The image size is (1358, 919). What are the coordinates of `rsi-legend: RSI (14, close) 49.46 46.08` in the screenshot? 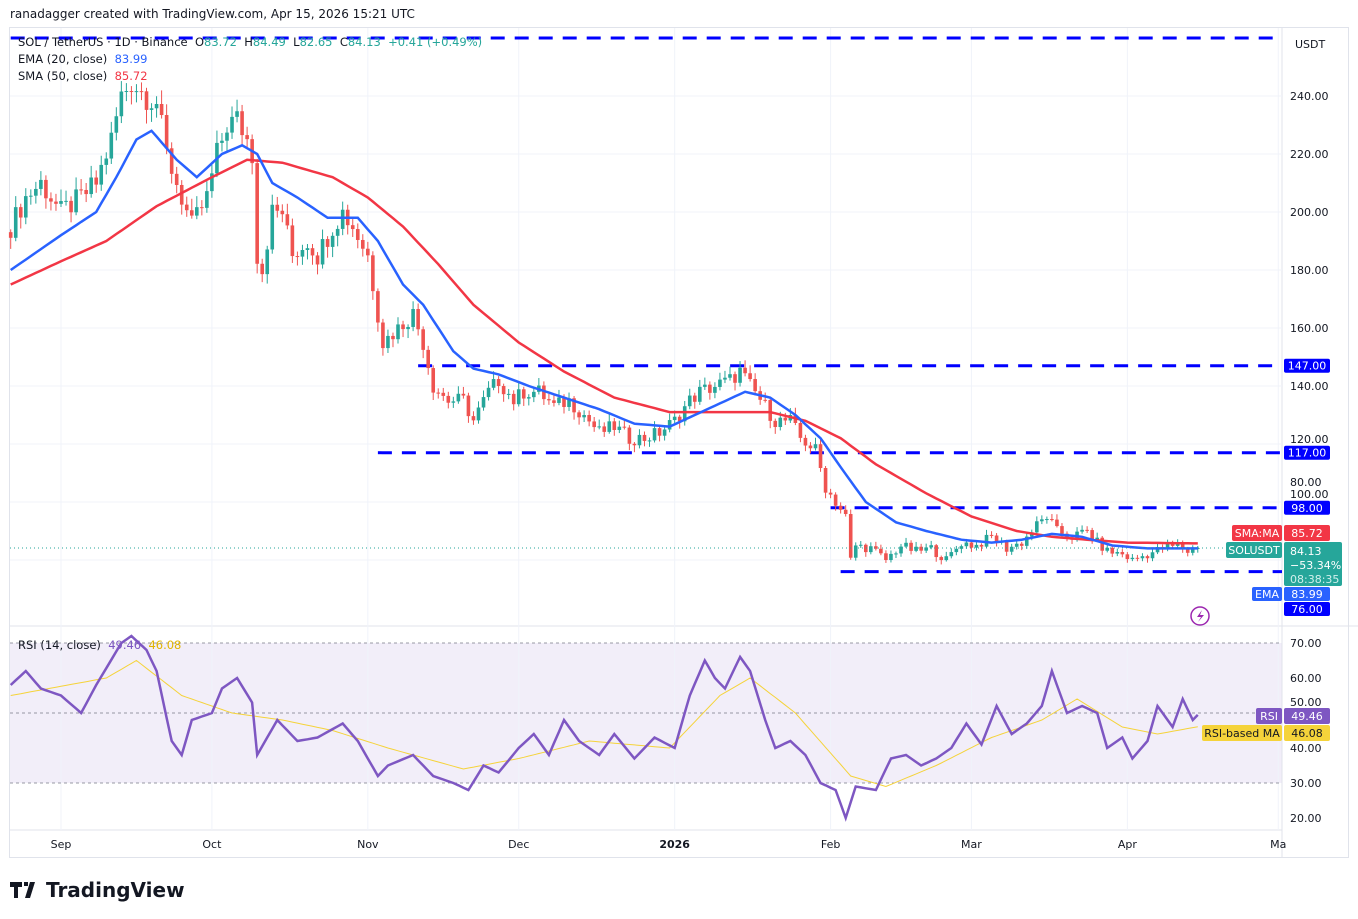 It's located at (99, 645).